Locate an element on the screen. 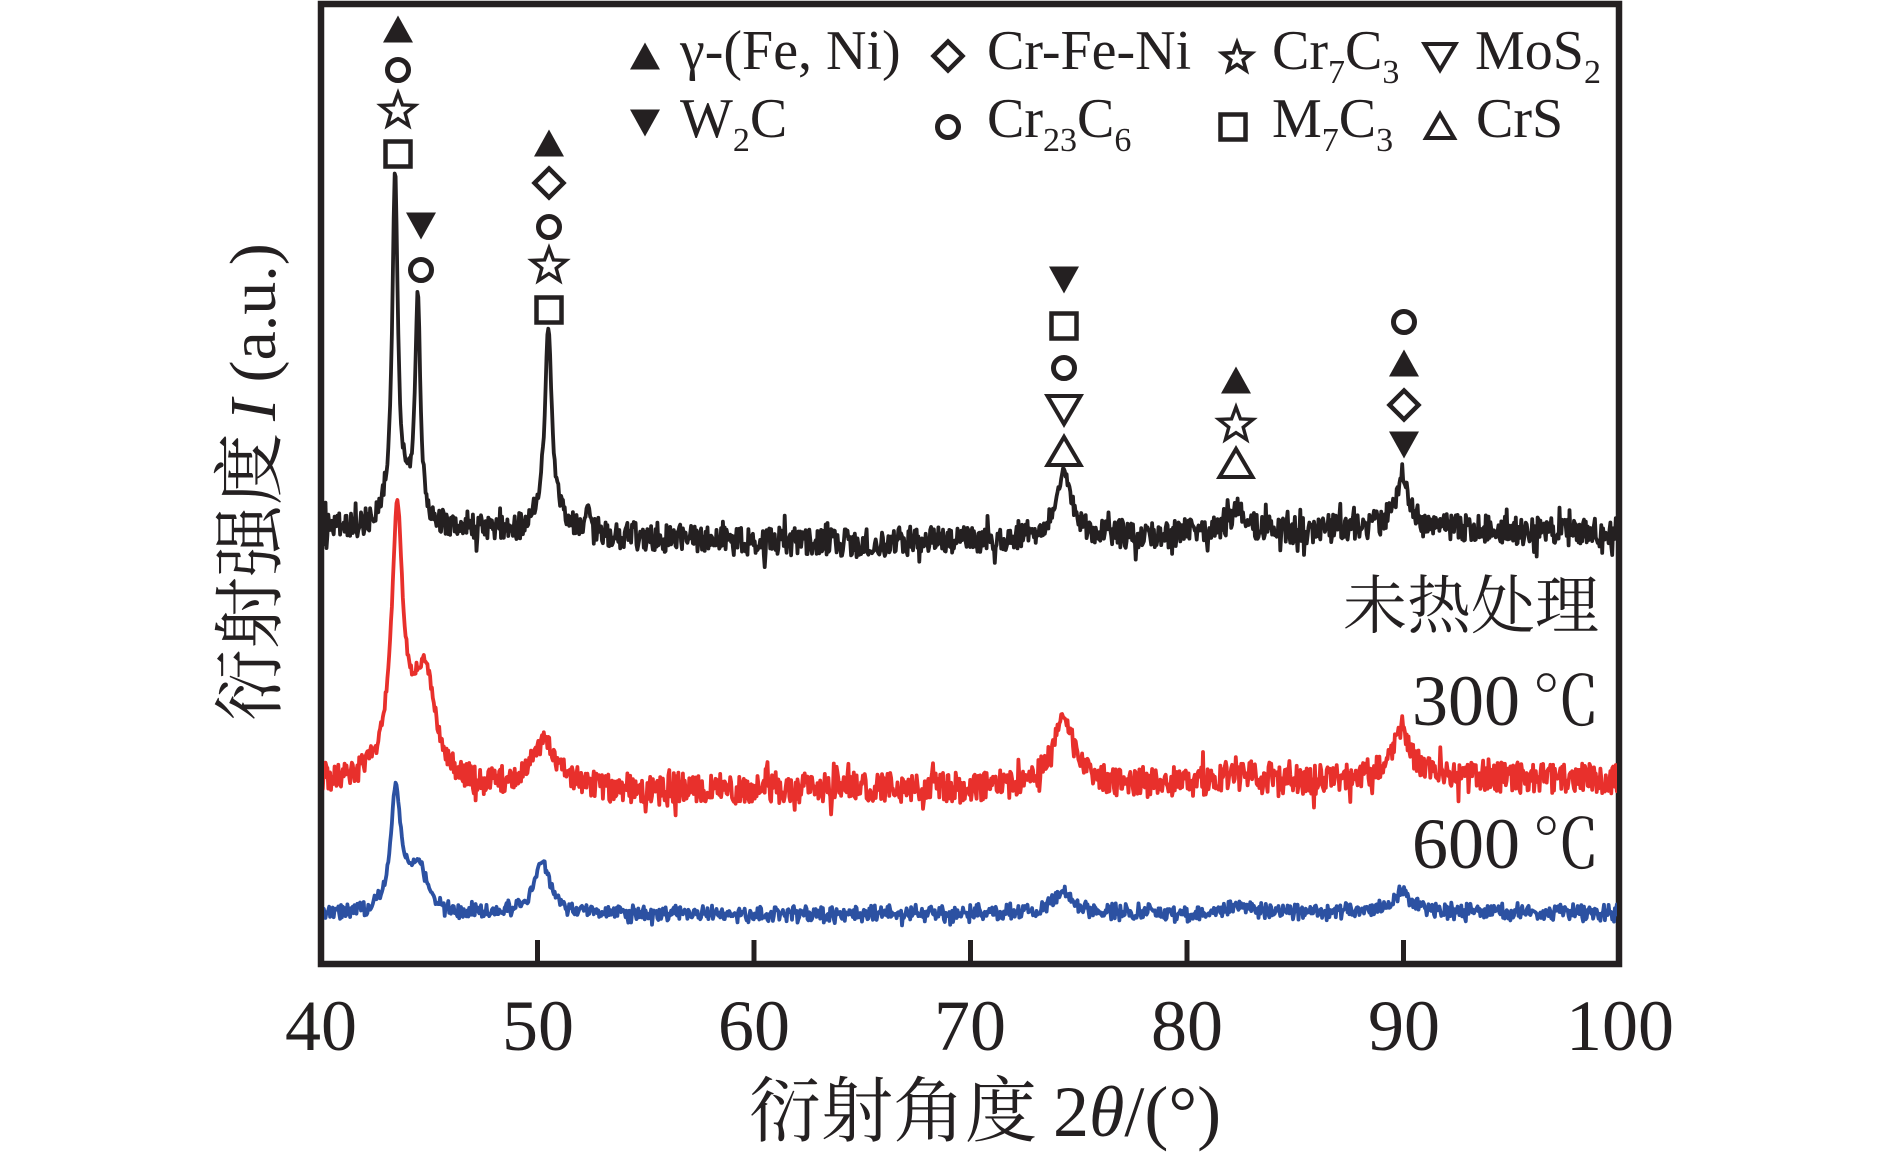  svg-text: 60 is located at coordinates (754, 1026).